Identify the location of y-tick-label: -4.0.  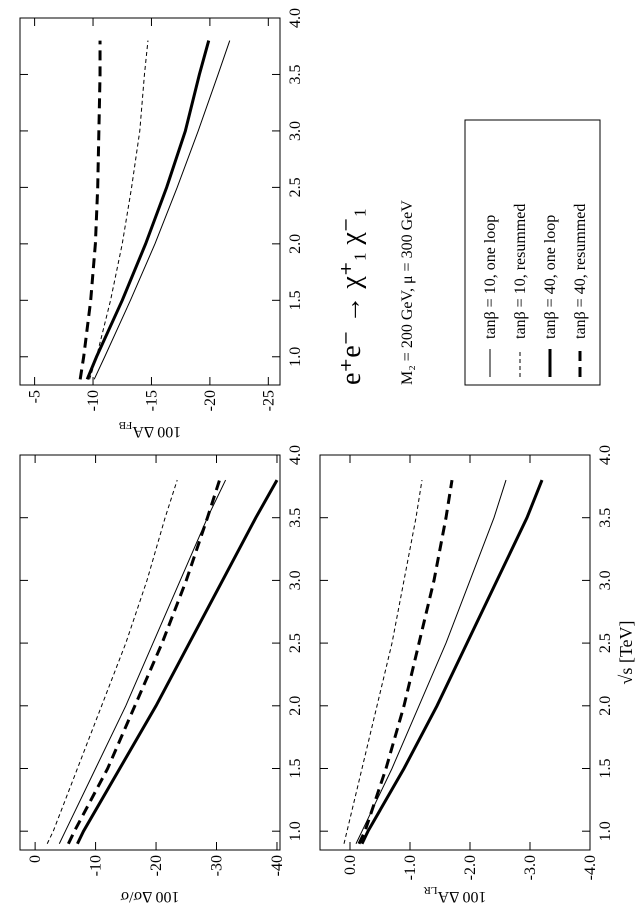
(590, 867).